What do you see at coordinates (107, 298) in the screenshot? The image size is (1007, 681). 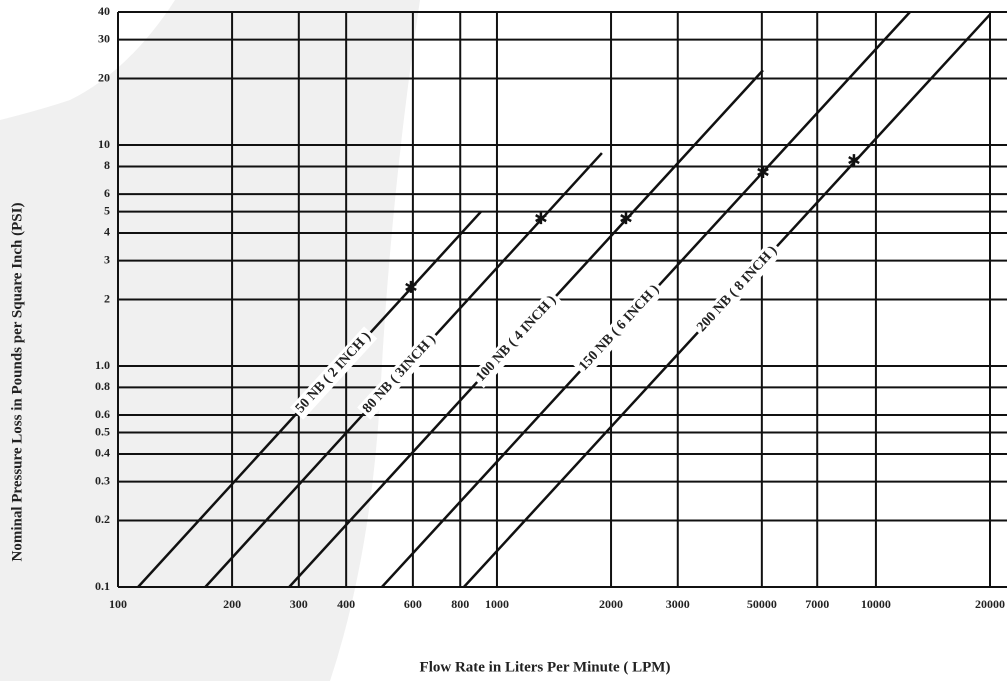 I see `y-tick-label: 2` at bounding box center [107, 298].